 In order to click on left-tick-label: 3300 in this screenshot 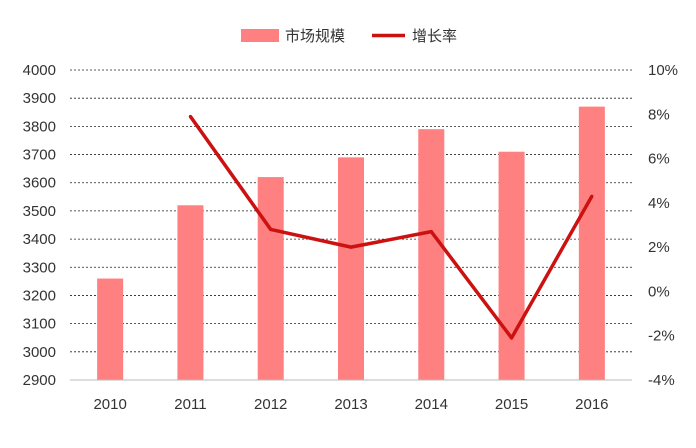, I will do `click(39, 267)`.